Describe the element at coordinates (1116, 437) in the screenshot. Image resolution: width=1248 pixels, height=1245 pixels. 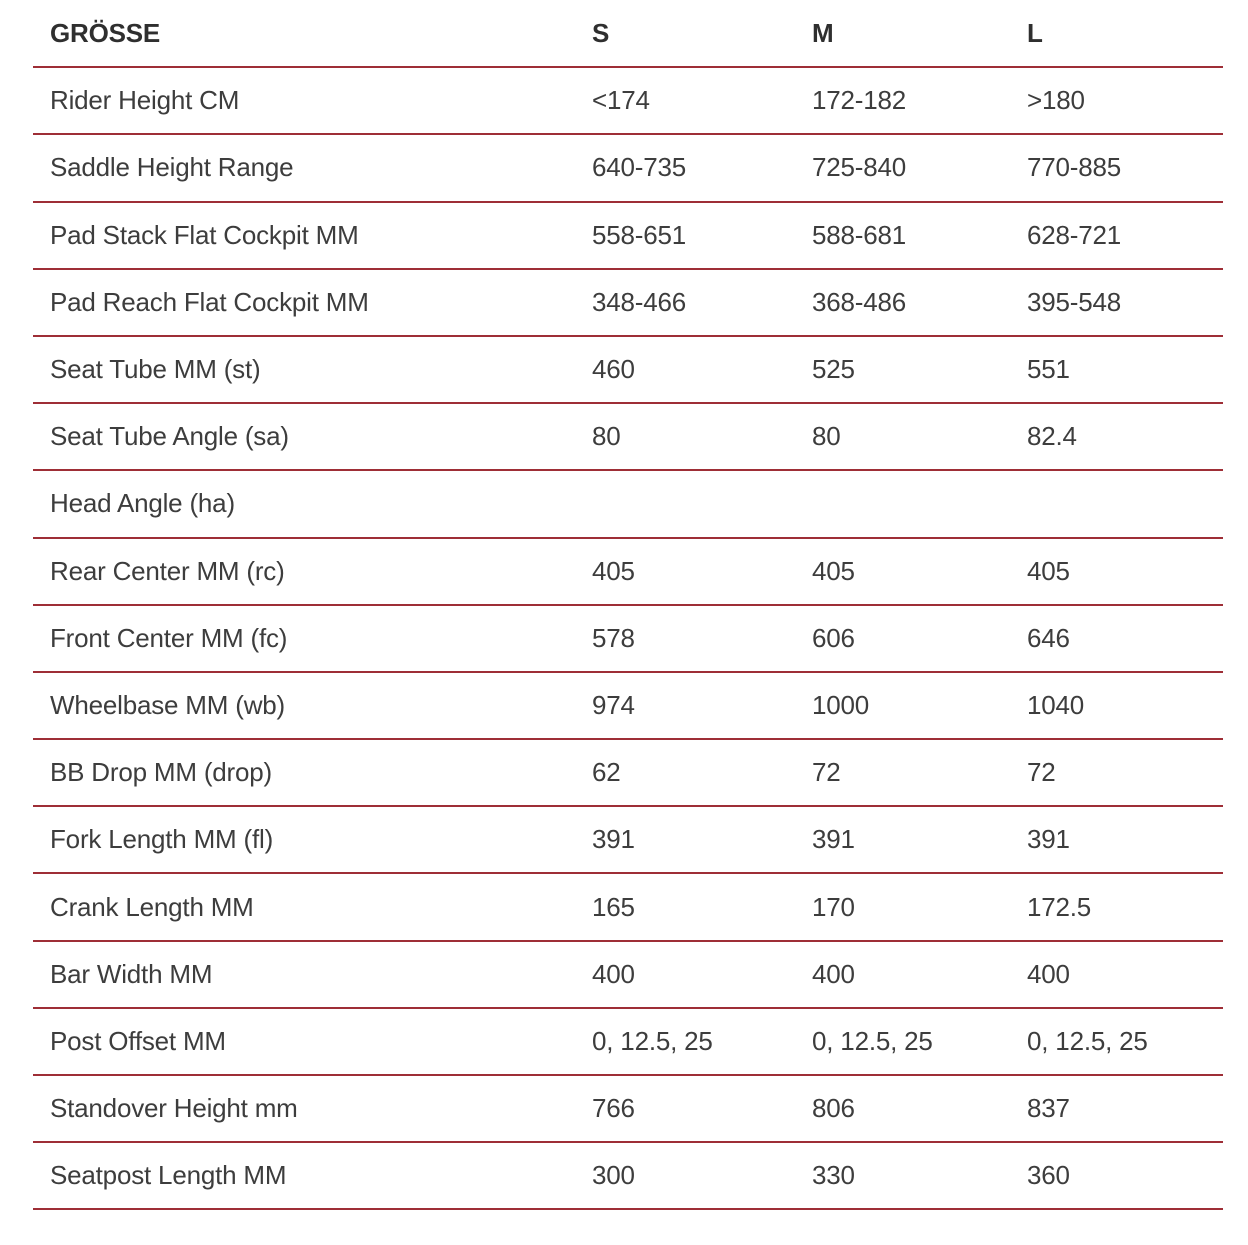
I see `cell-value: 82.4` at that location.